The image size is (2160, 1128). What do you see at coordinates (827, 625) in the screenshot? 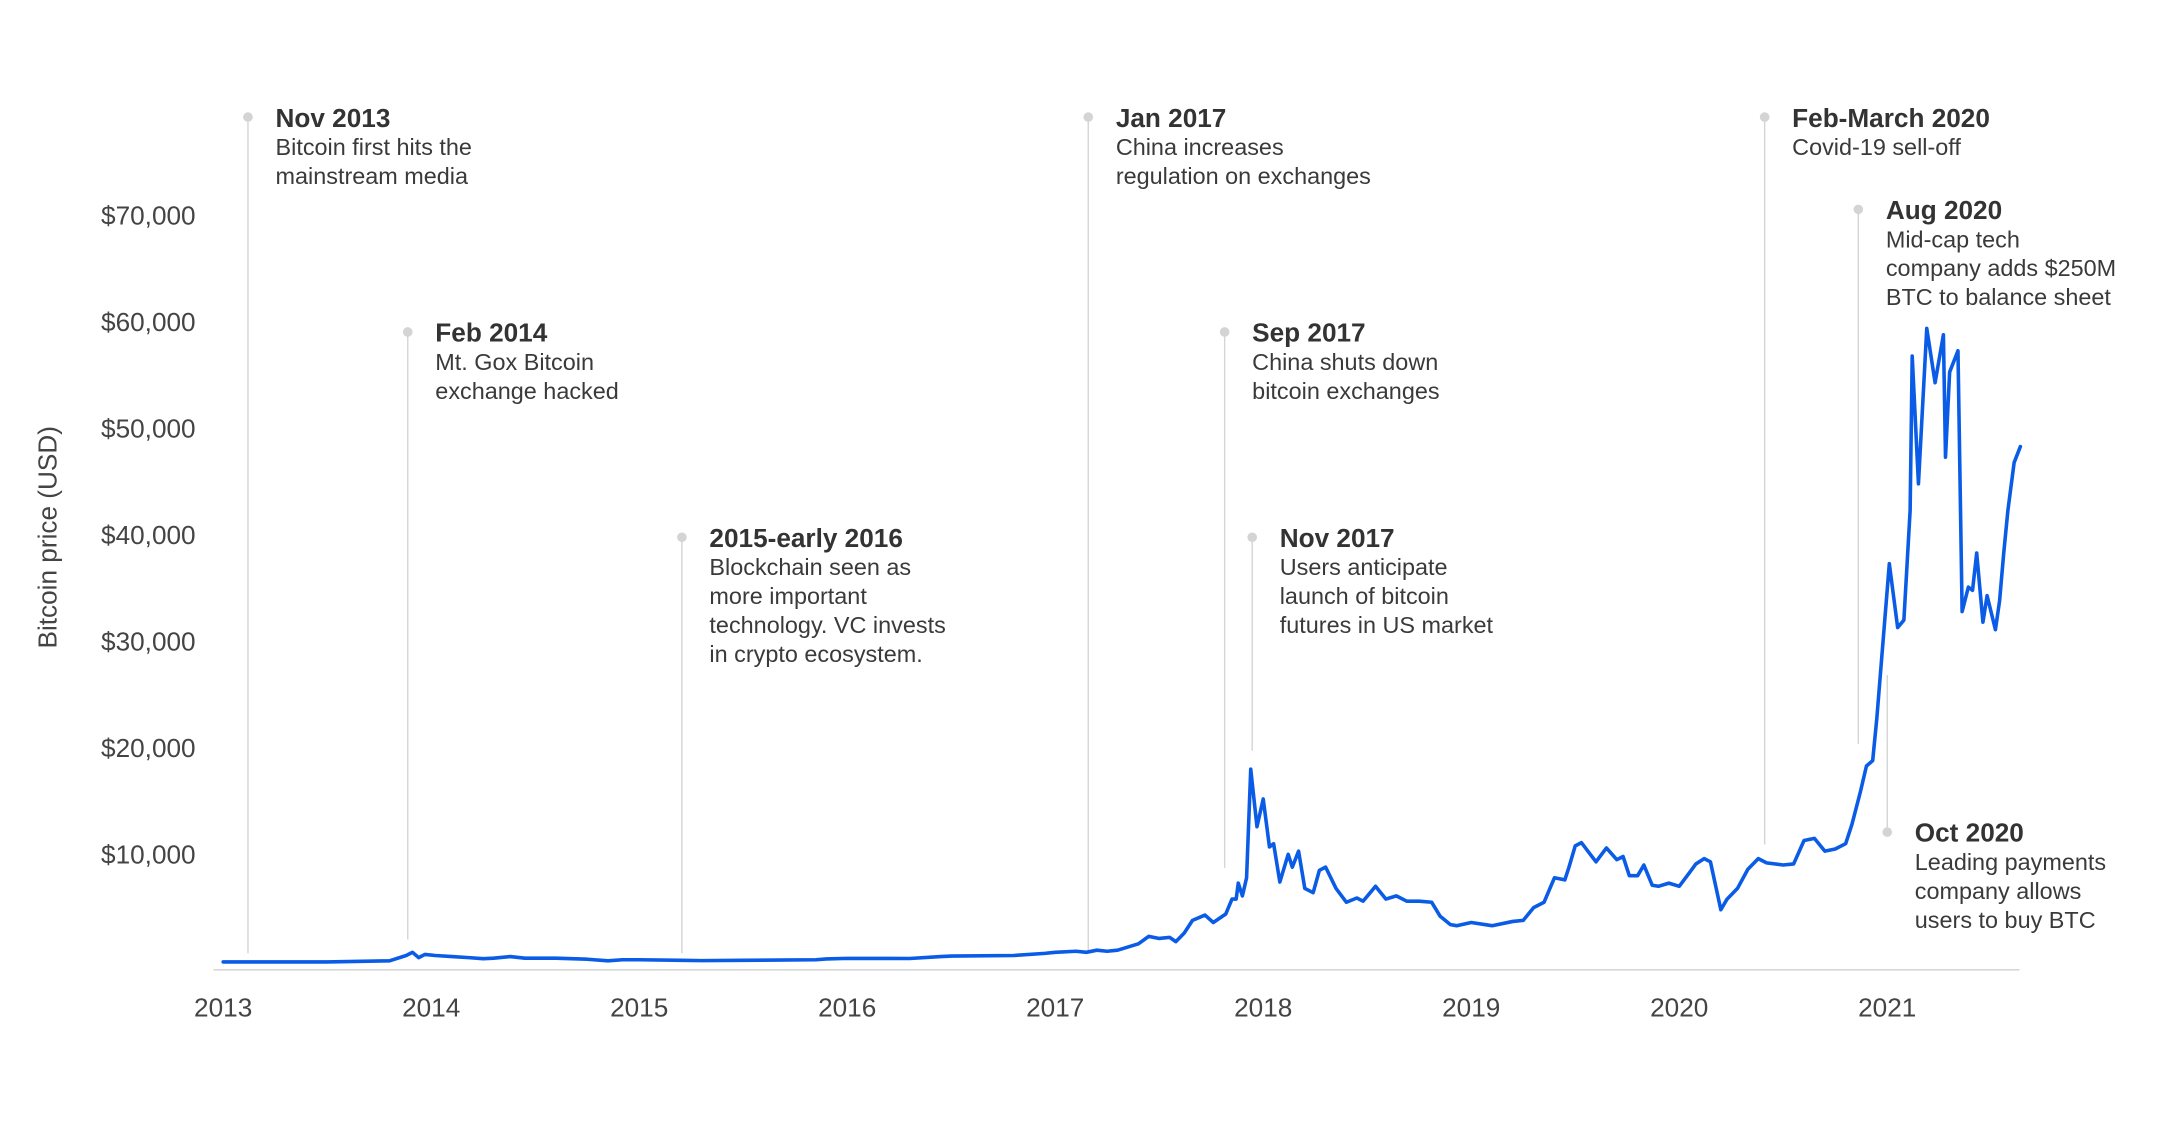
I see `annotation-text: technology. VC invests` at bounding box center [827, 625].